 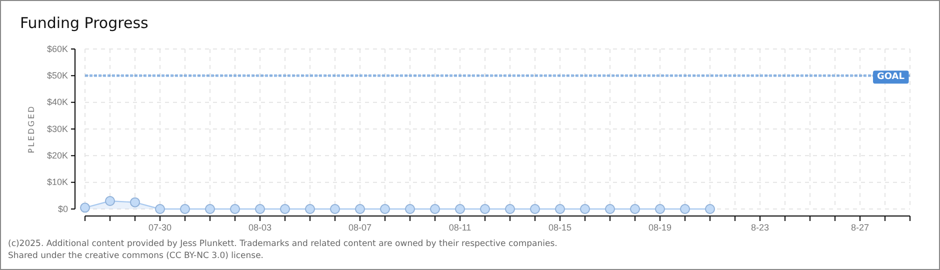 I want to click on y-tick-label: $30K, so click(x=57, y=129).